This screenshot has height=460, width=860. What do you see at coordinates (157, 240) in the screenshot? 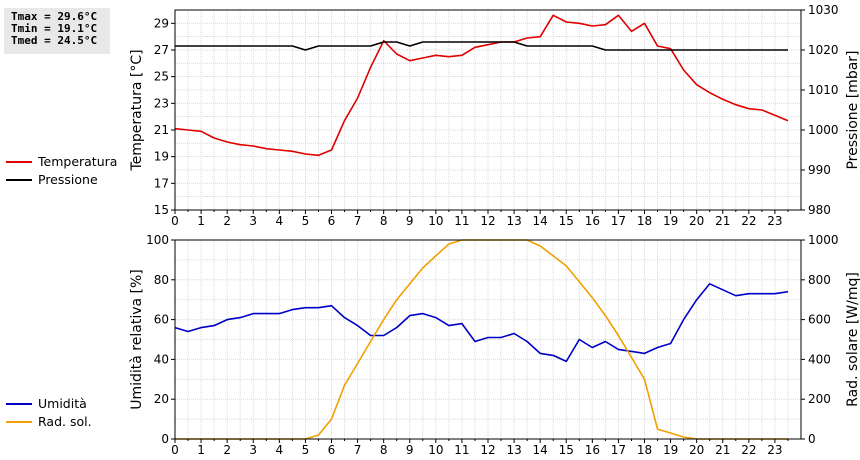
I see `bottom-y-tick-label: 100` at bounding box center [157, 240].